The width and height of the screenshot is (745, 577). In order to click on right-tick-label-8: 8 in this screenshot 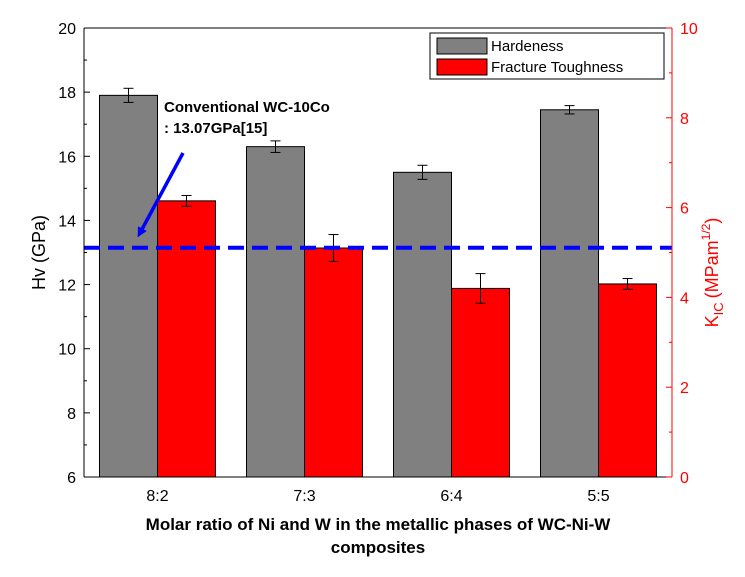, I will do `click(684, 119)`.